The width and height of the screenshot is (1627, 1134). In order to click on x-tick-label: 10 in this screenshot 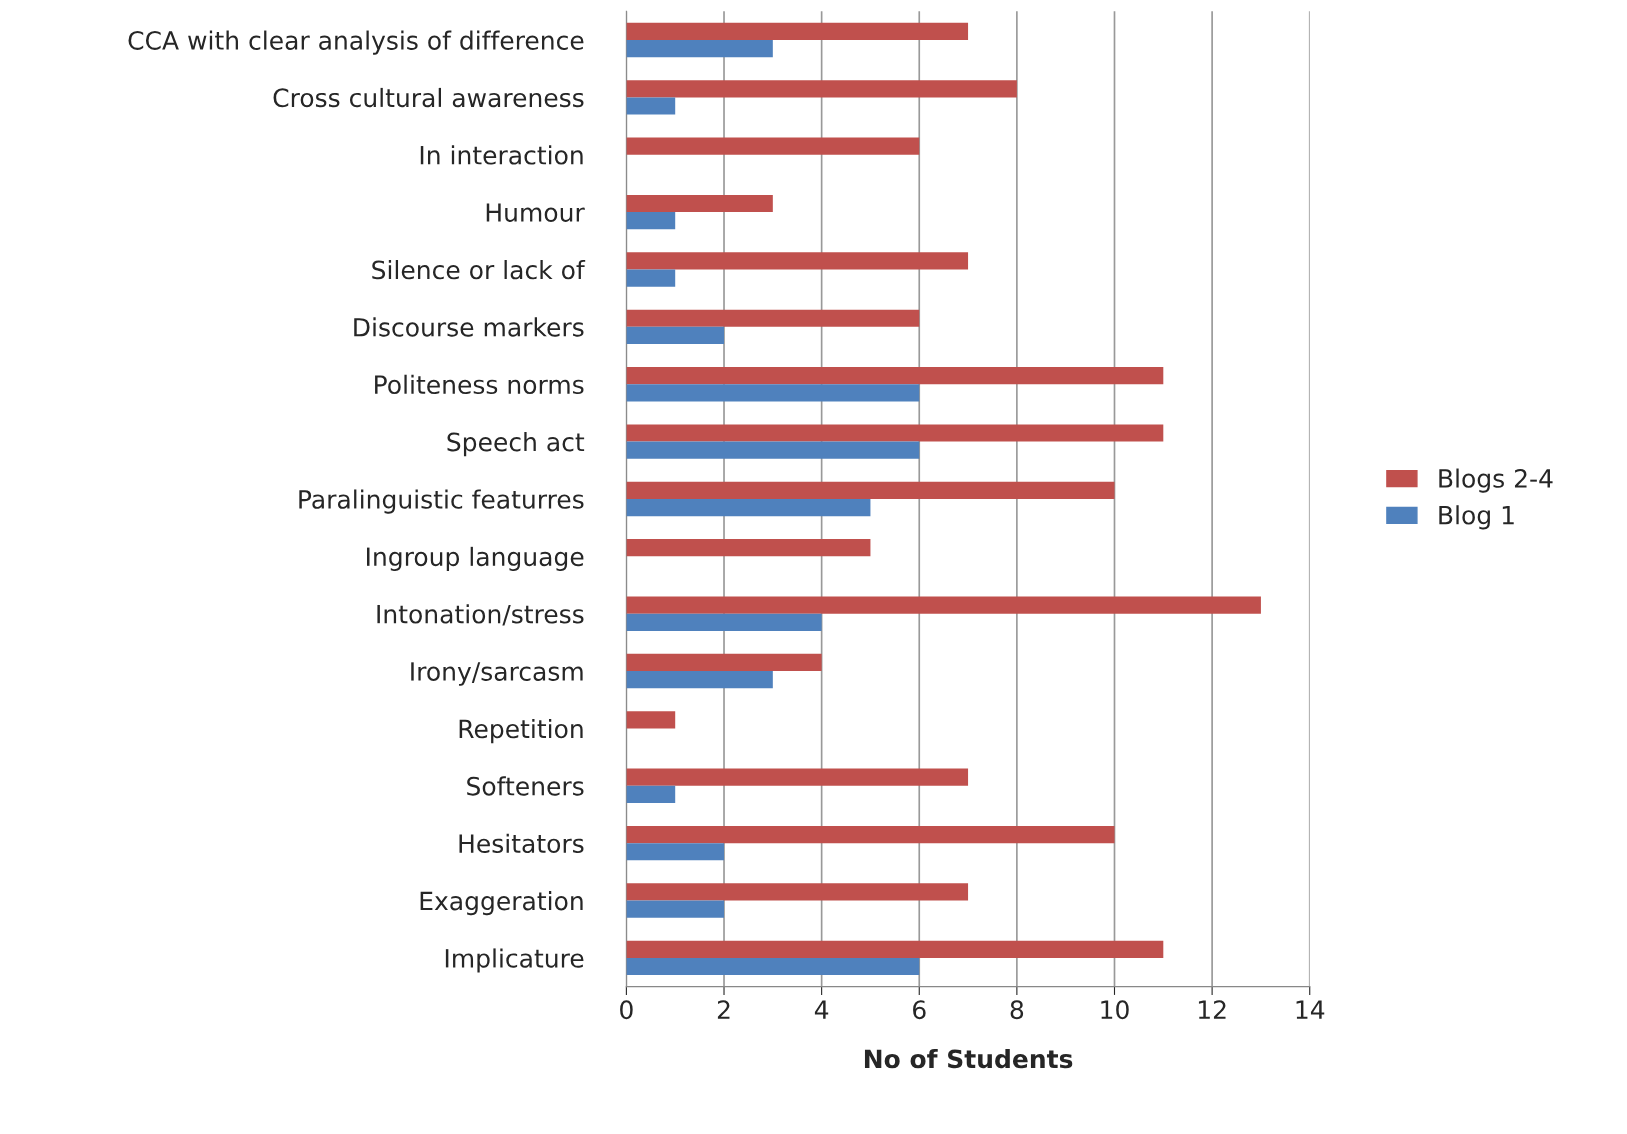, I will do `click(1115, 1010)`.